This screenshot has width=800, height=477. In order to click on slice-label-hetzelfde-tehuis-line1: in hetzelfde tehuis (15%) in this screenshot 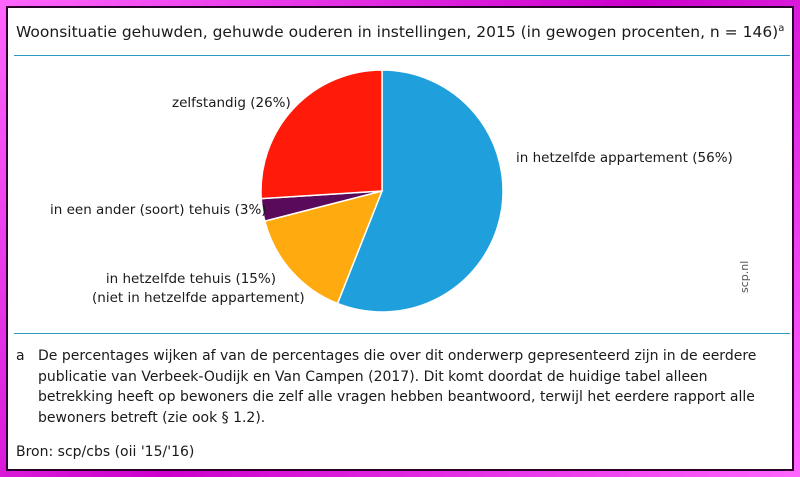, I will do `click(190, 279)`.